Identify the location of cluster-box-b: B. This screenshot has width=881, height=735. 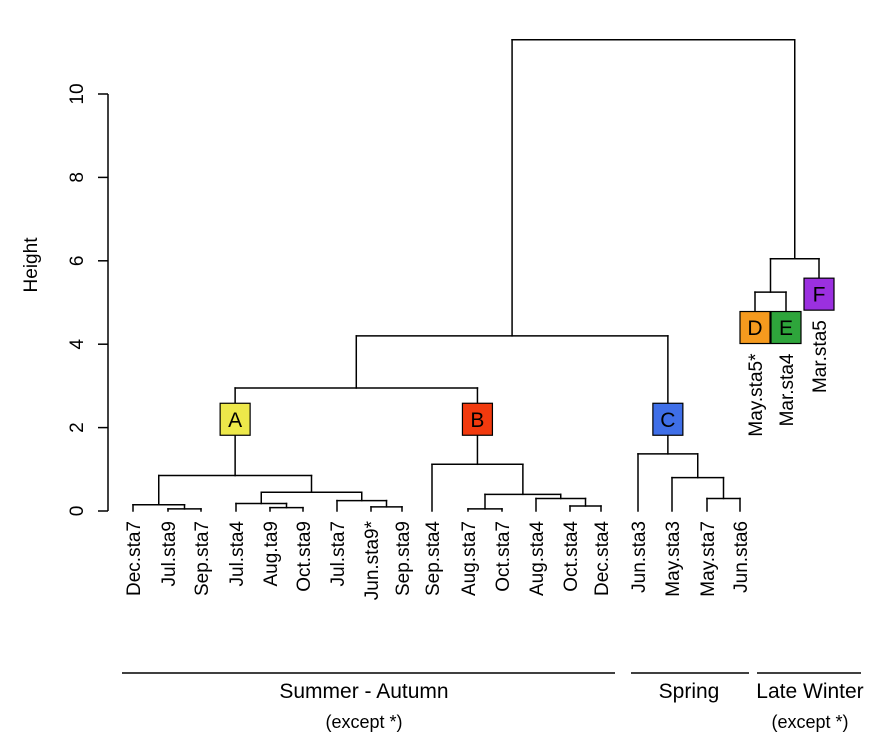
(477, 419).